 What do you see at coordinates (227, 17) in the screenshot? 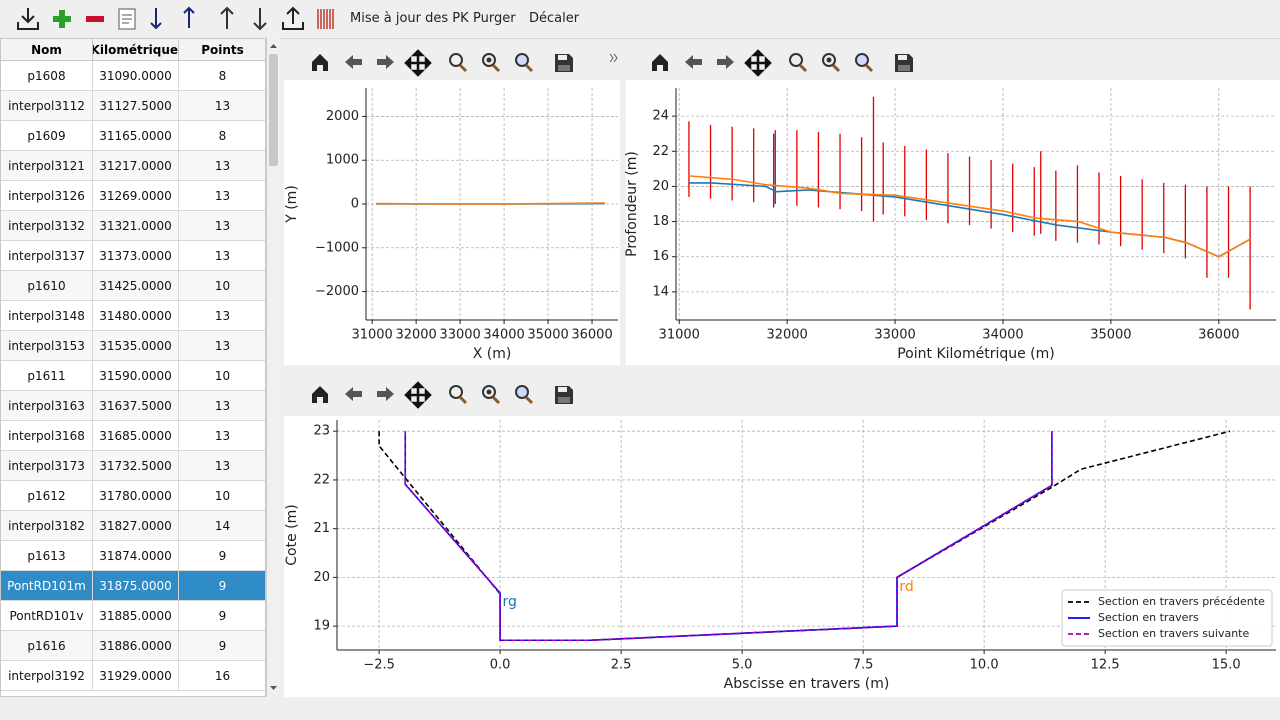
I see `move-up-button` at bounding box center [227, 17].